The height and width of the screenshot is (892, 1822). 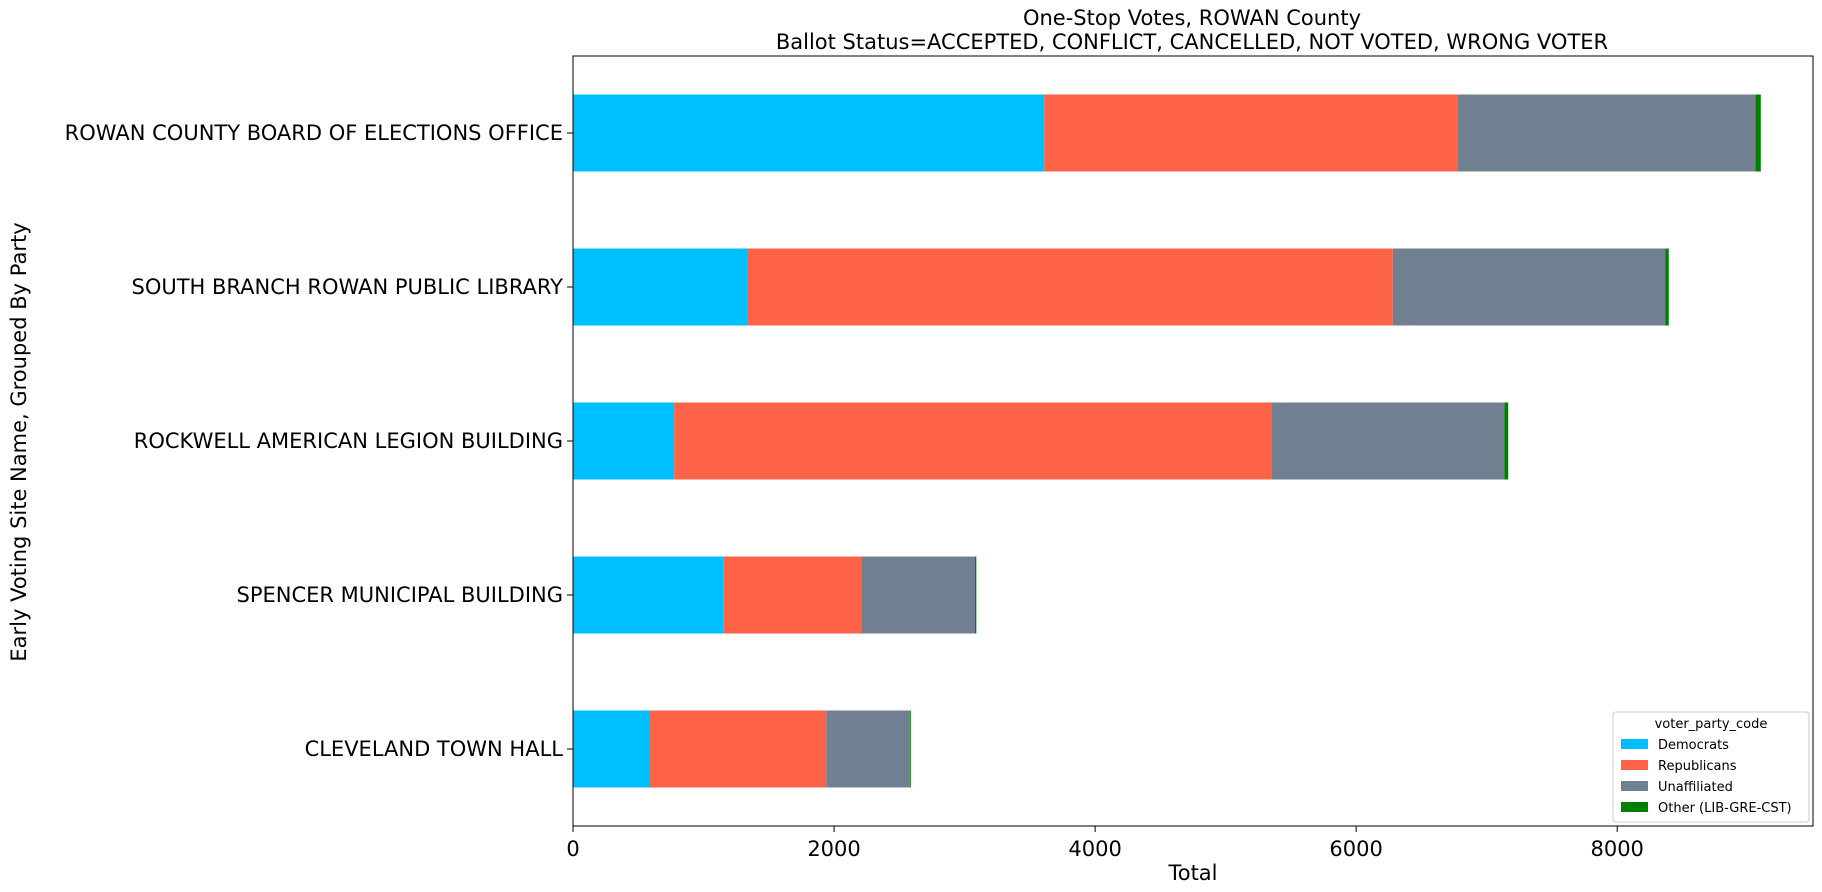 What do you see at coordinates (1616, 849) in the screenshot?
I see `x-tick-label: 8000` at bounding box center [1616, 849].